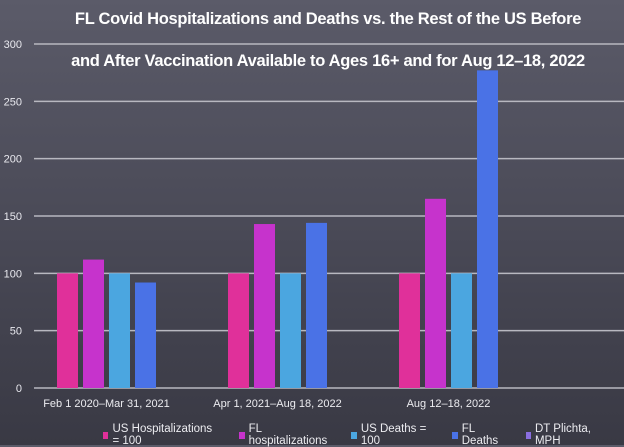  I want to click on legend-label: DT Plichta, MPH, so click(562, 435).